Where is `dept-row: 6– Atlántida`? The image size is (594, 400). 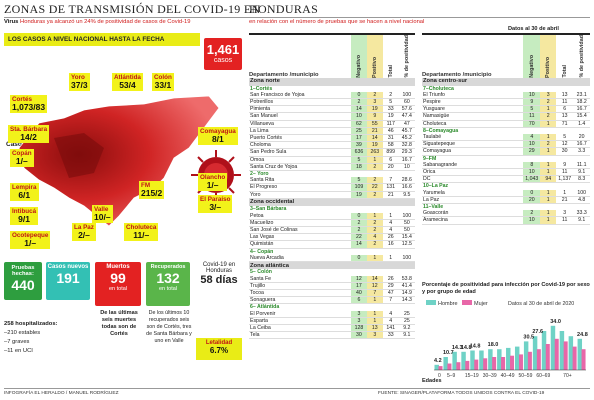
dept-row: 6– Atlántida is located at coordinates (265, 307).